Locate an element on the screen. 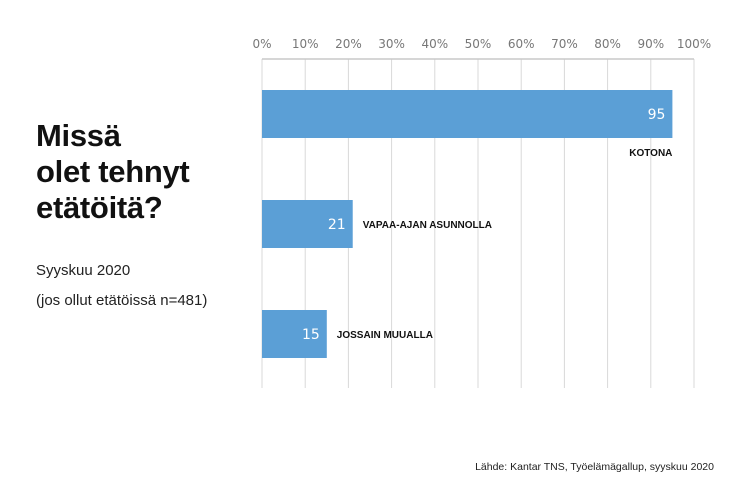 This screenshot has height=500, width=750. data-label: 95 is located at coordinates (657, 115).